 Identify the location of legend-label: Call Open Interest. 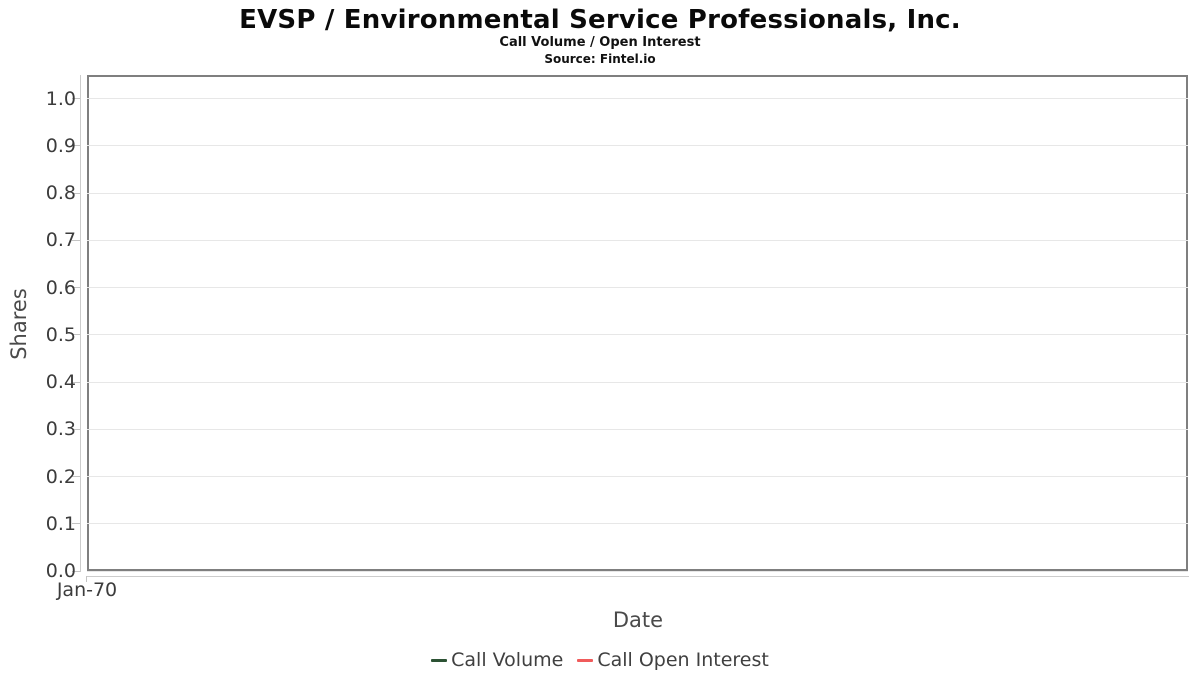
(683, 660).